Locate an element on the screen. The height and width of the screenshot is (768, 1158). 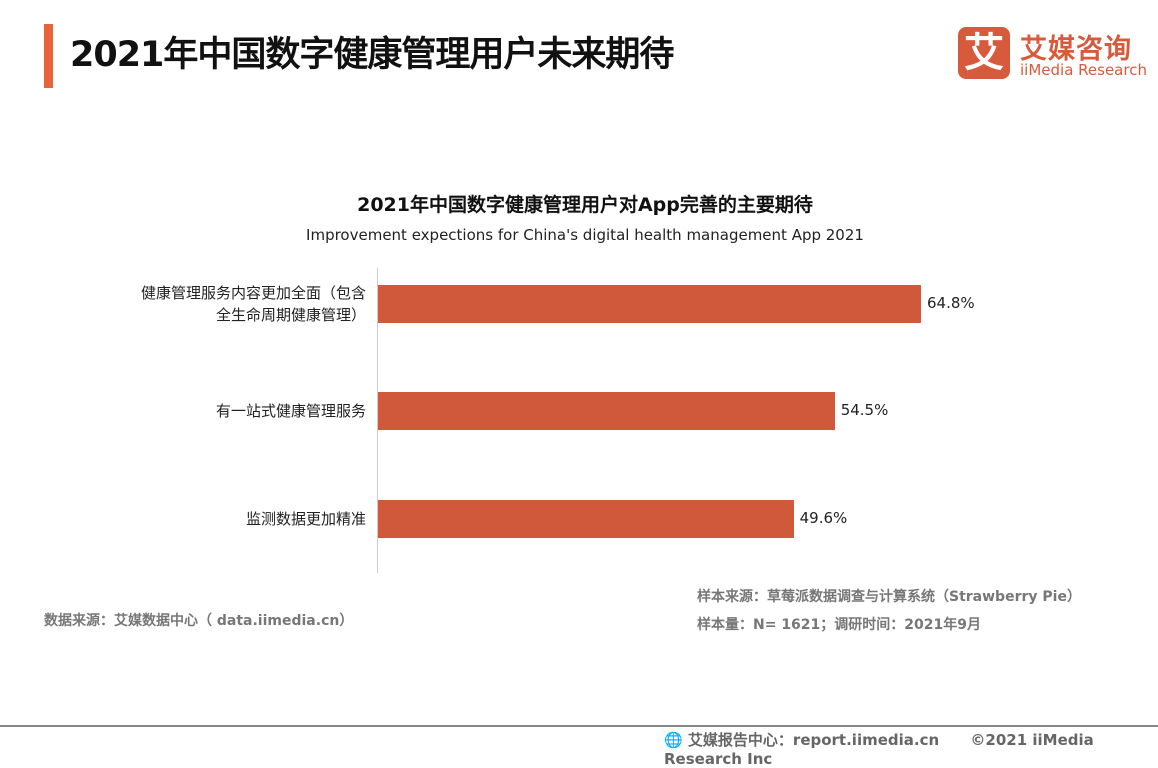
category-axis is located at coordinates (377, 420).